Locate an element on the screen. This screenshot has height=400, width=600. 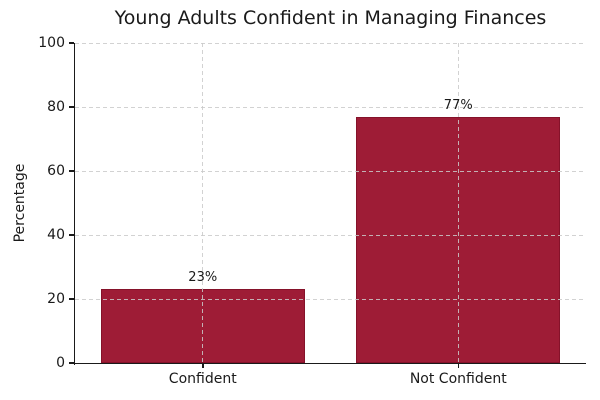
x-category-label-confident: Confident is located at coordinates (202, 379).